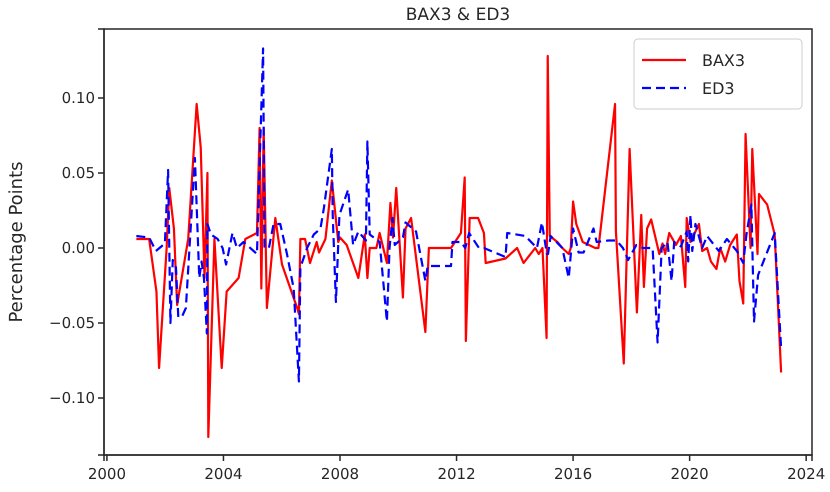 This screenshot has width=830, height=492. What do you see at coordinates (72, 397) in the screenshot?
I see `y-tick-label: −0.10` at bounding box center [72, 397].